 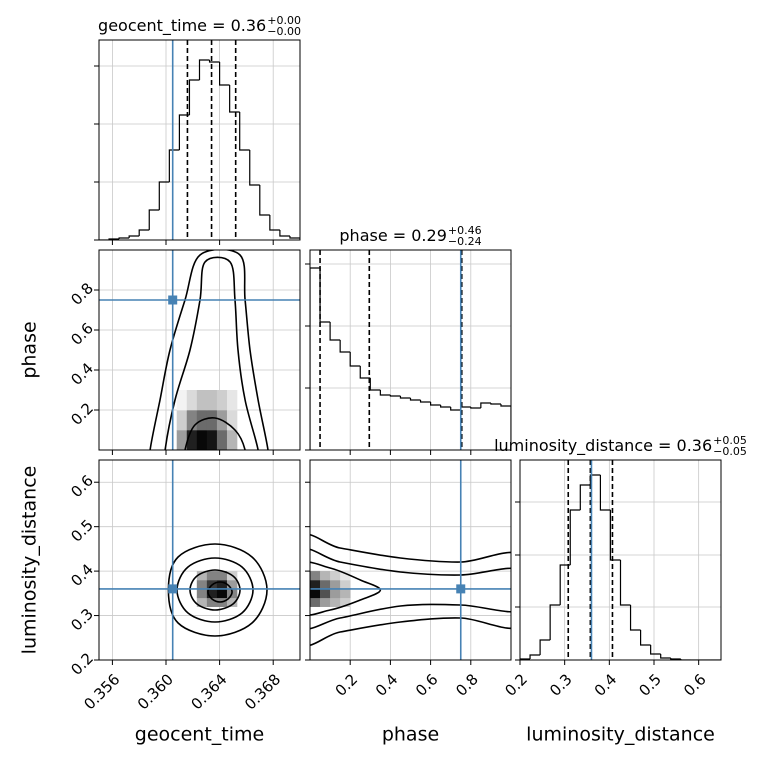 I want to click on x-tick-label: 0.5, so click(x=650, y=685).